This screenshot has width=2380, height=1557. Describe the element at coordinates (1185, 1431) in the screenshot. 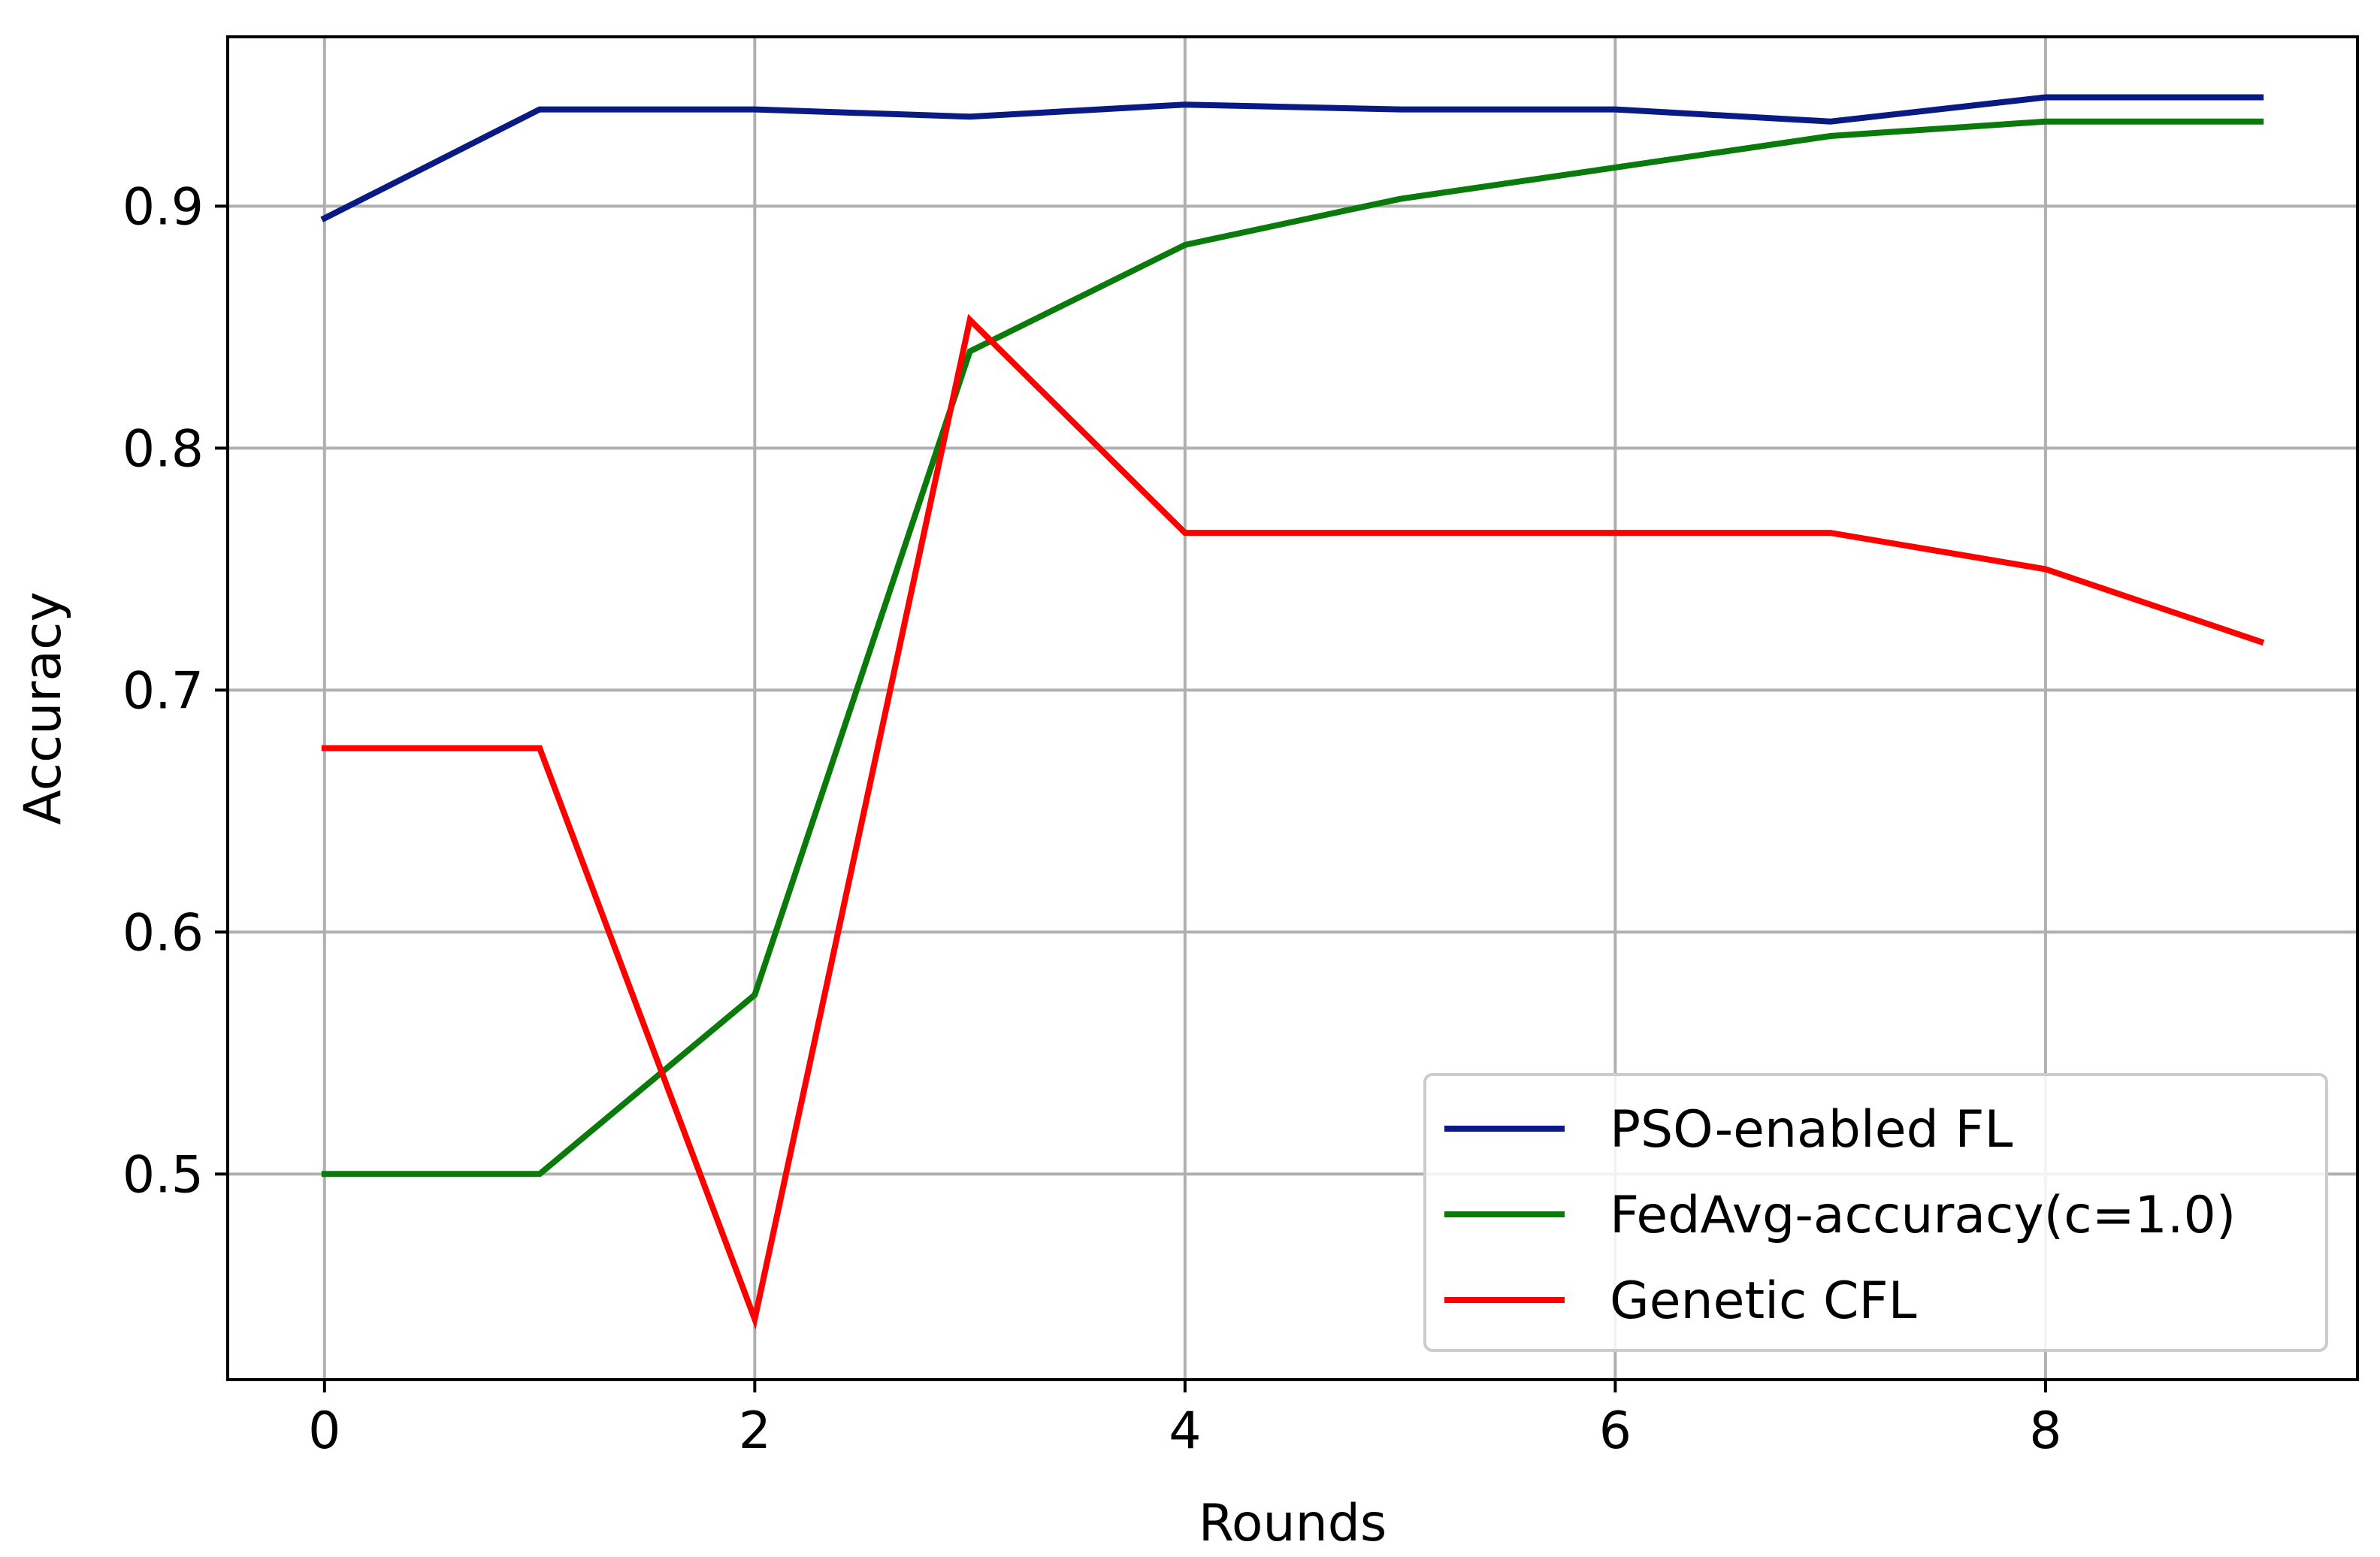

I see `x-tick-label: 4` at that location.